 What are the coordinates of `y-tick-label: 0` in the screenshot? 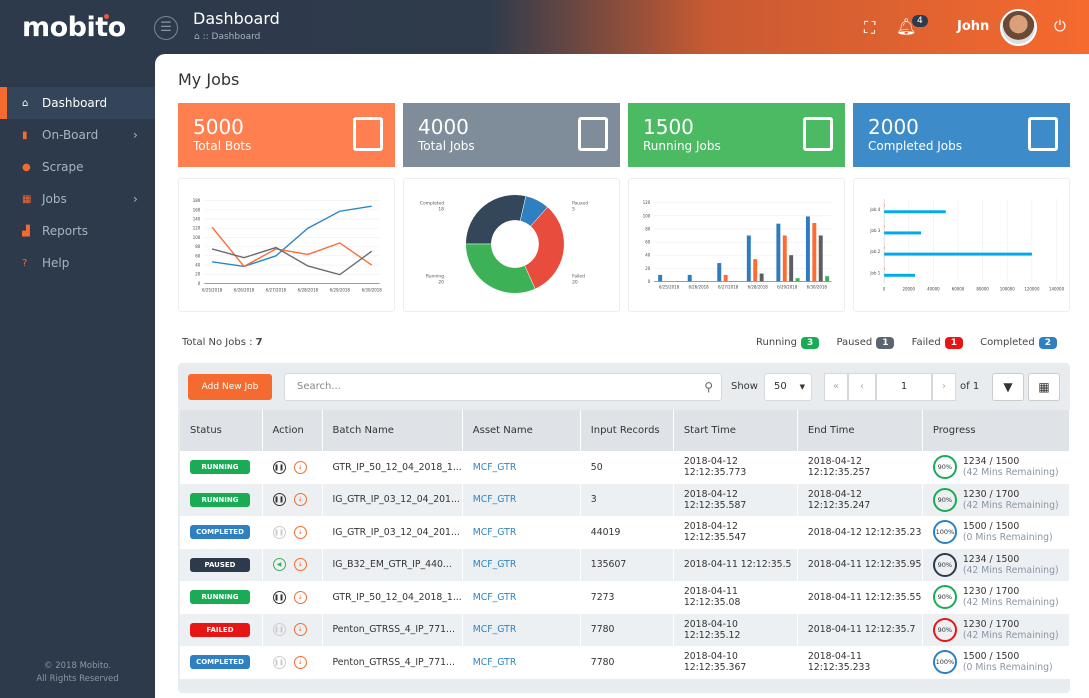 It's located at (649, 281).